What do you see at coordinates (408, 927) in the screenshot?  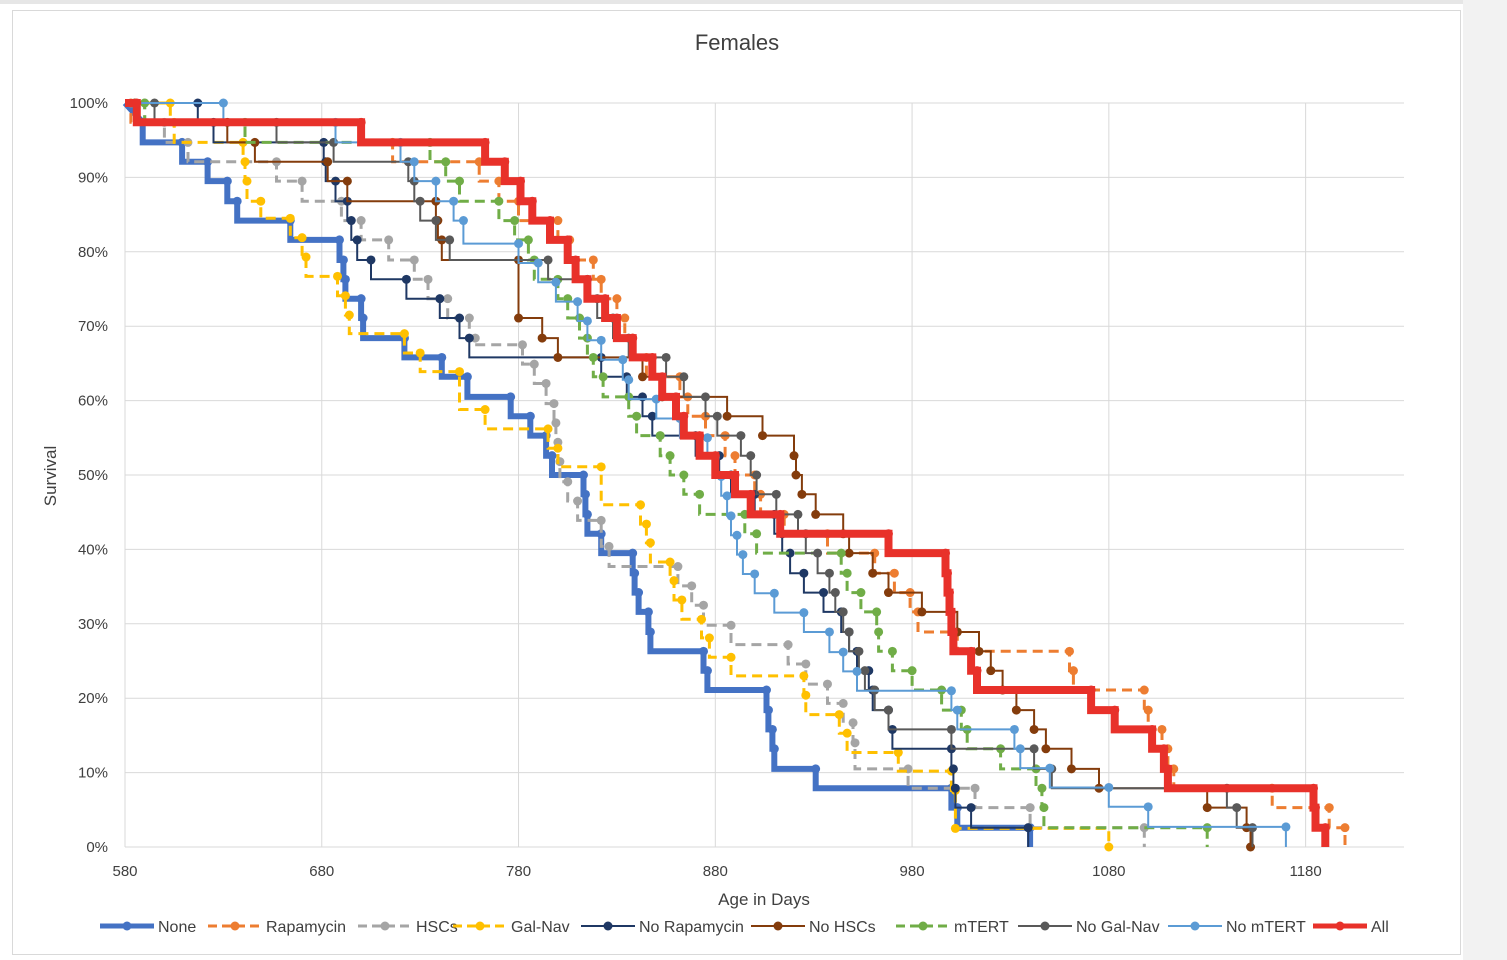 I see `legend-item-hscs: HSCs` at bounding box center [408, 927].